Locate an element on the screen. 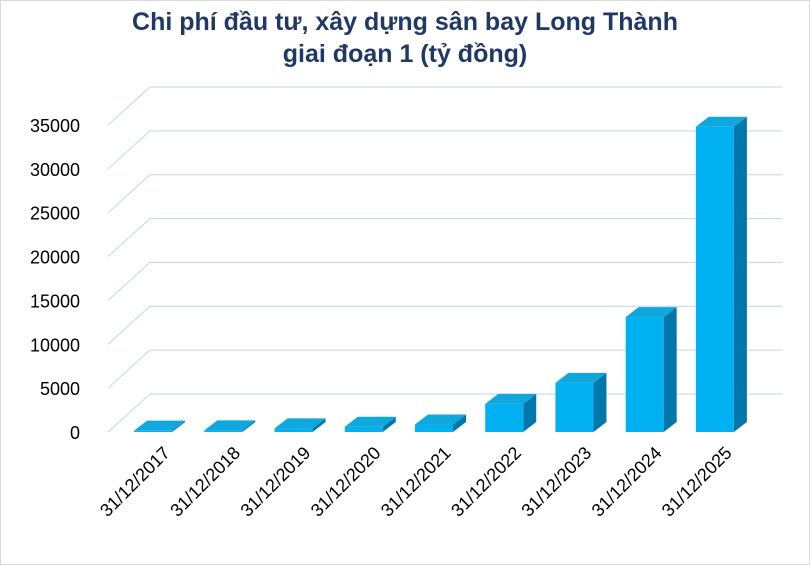 This screenshot has width=810, height=565. bar-side-31/12/2022 is located at coordinates (530, 412).